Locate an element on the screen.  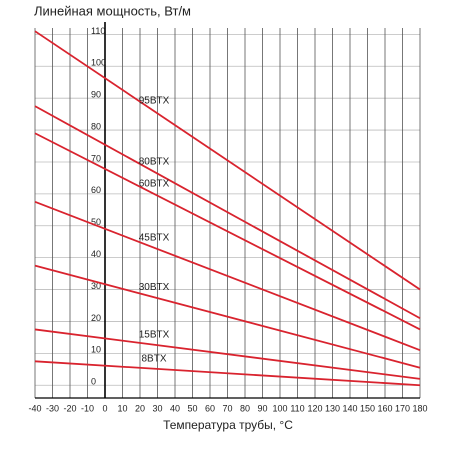
x-tick-label: 130 is located at coordinates (332, 408).